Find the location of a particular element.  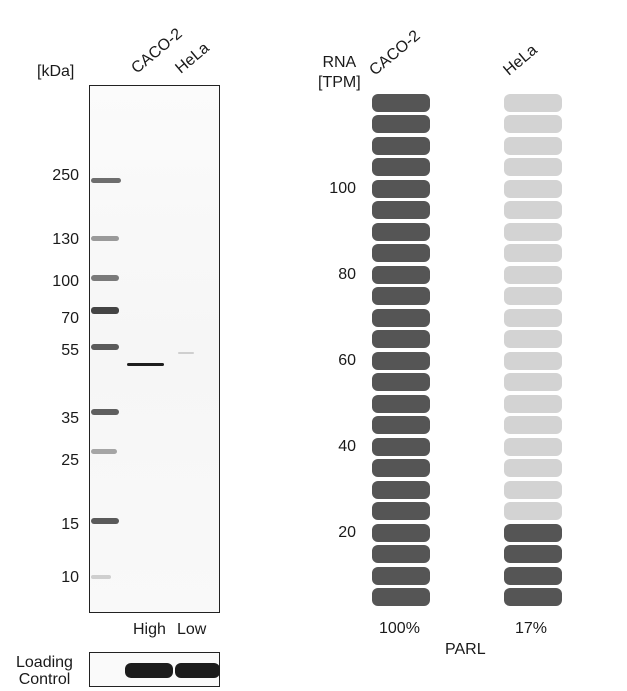

loading-control-band-hela is located at coordinates (197, 670).